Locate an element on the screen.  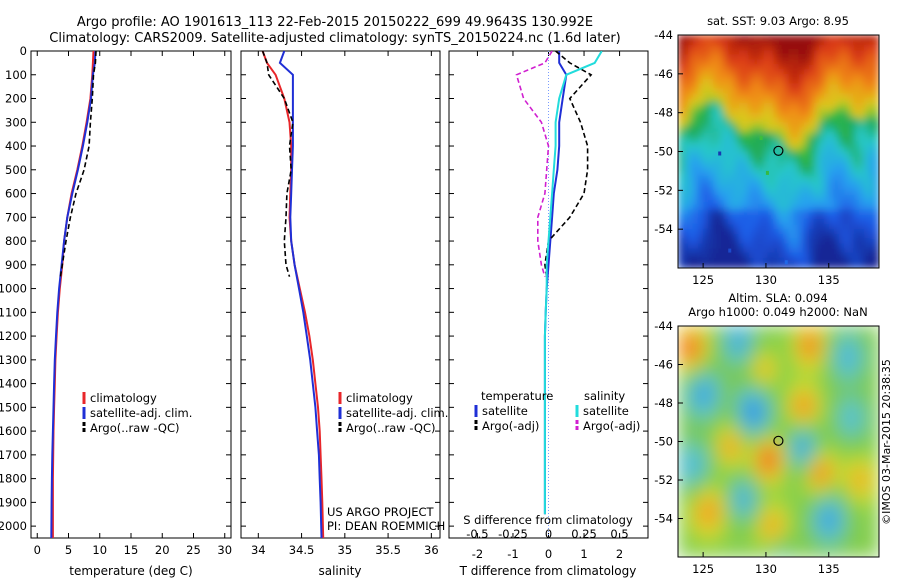
series-line-salinity-argo-adj- is located at coordinates (534, 164).